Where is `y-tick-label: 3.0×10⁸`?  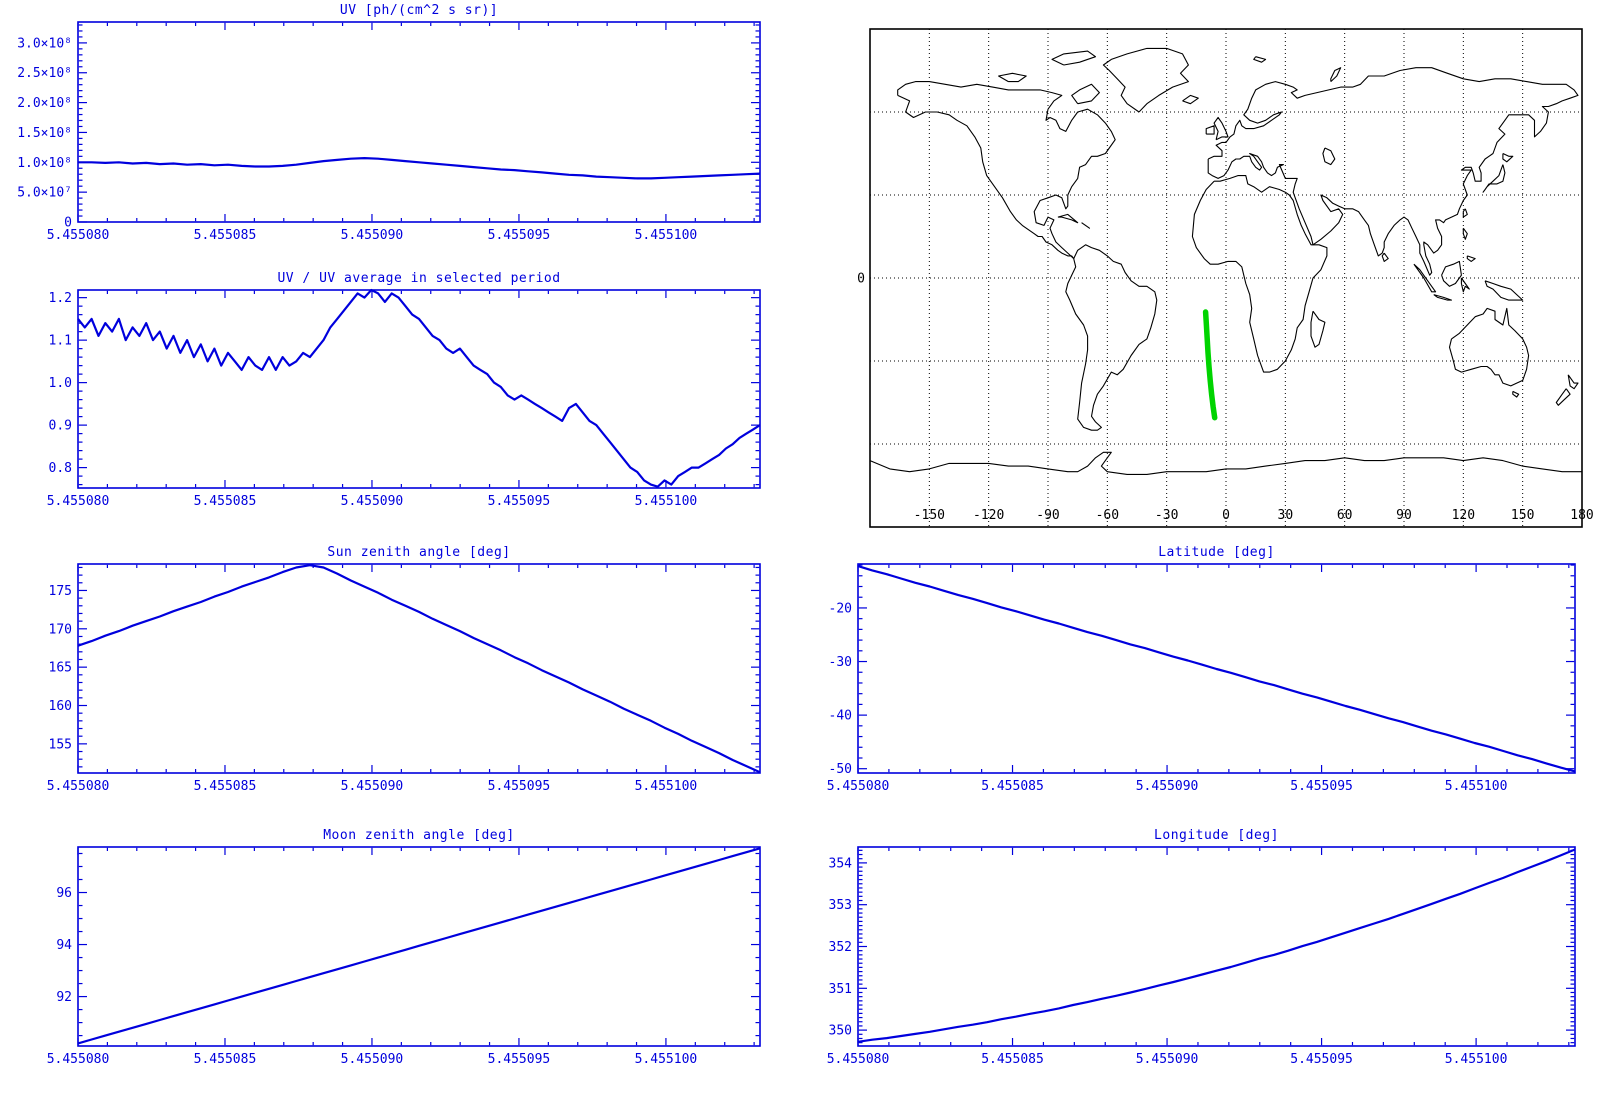
y-tick-label: 3.0×10⁸ is located at coordinates (44, 43).